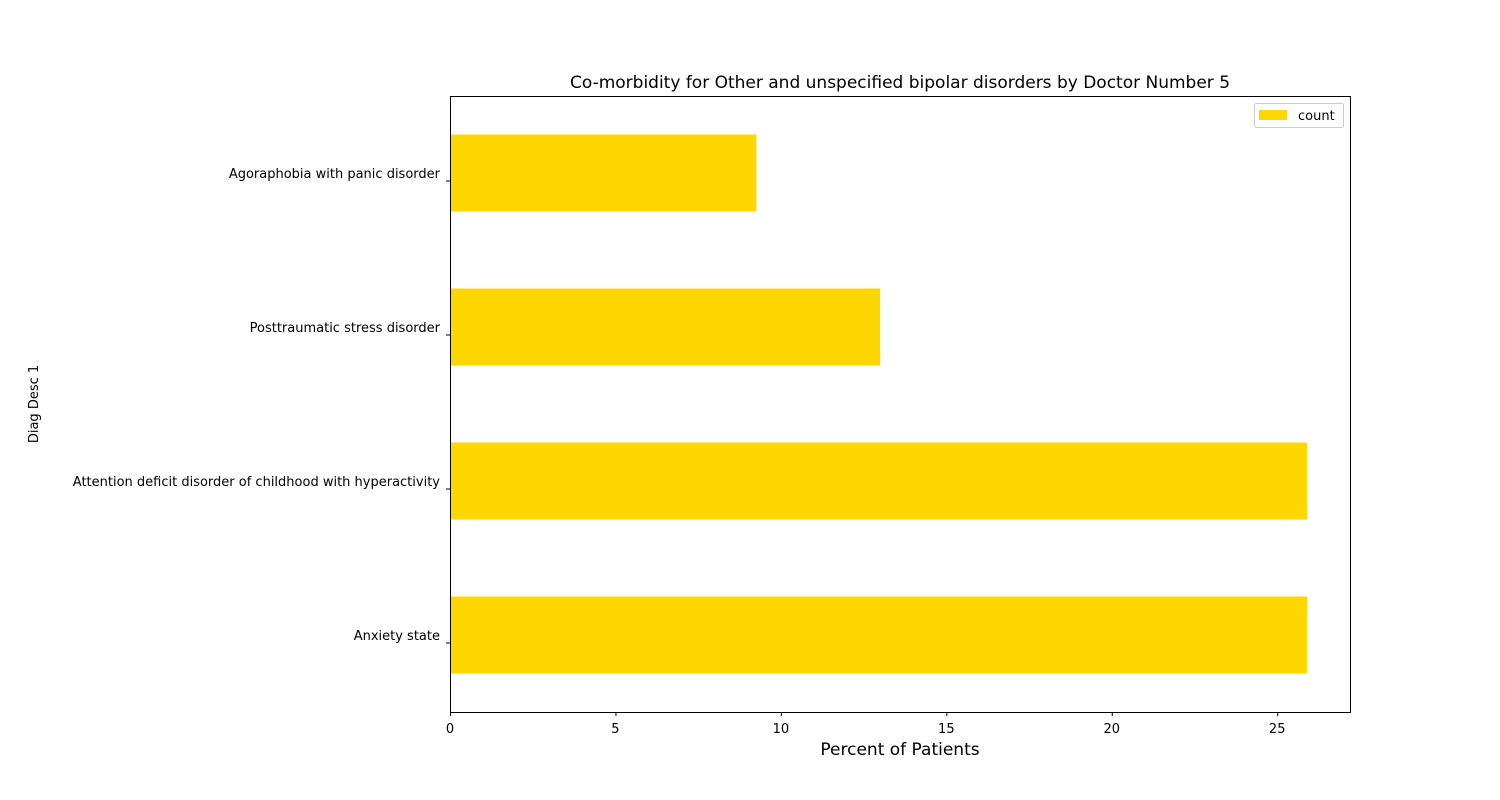  I want to click on legend-frame, so click(1299, 115).